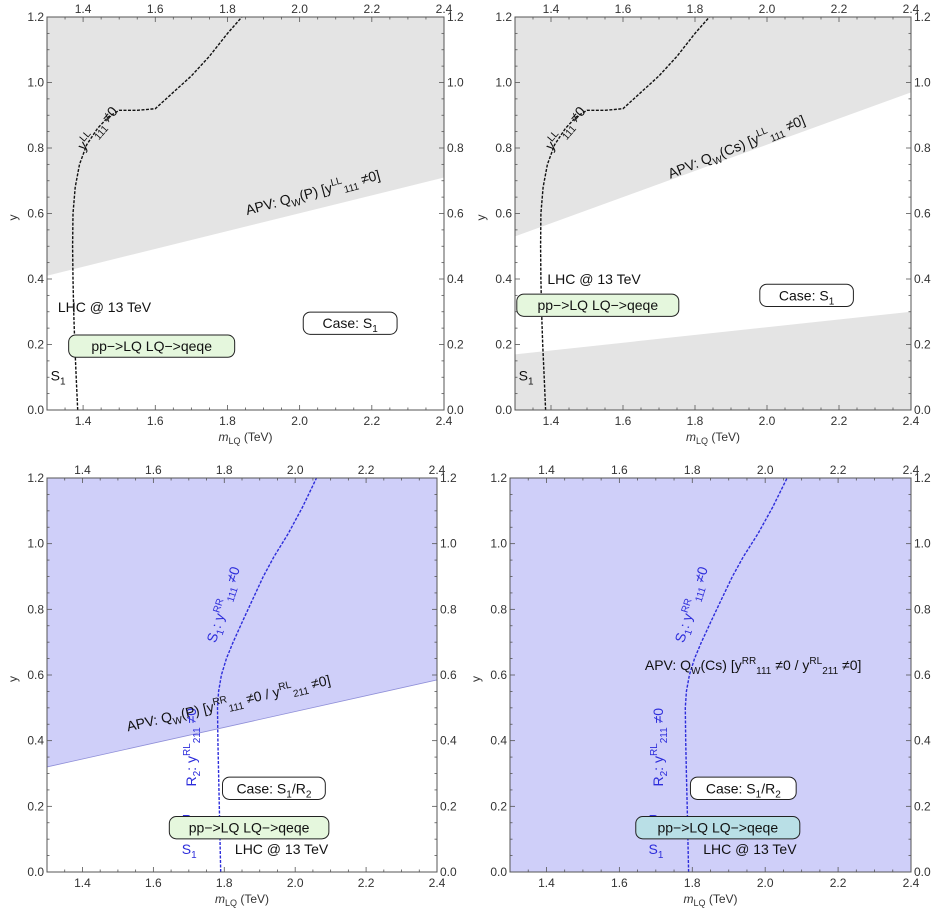  What do you see at coordinates (911, 883) in the screenshot?
I see `x-tick-label: 2.4` at bounding box center [911, 883].